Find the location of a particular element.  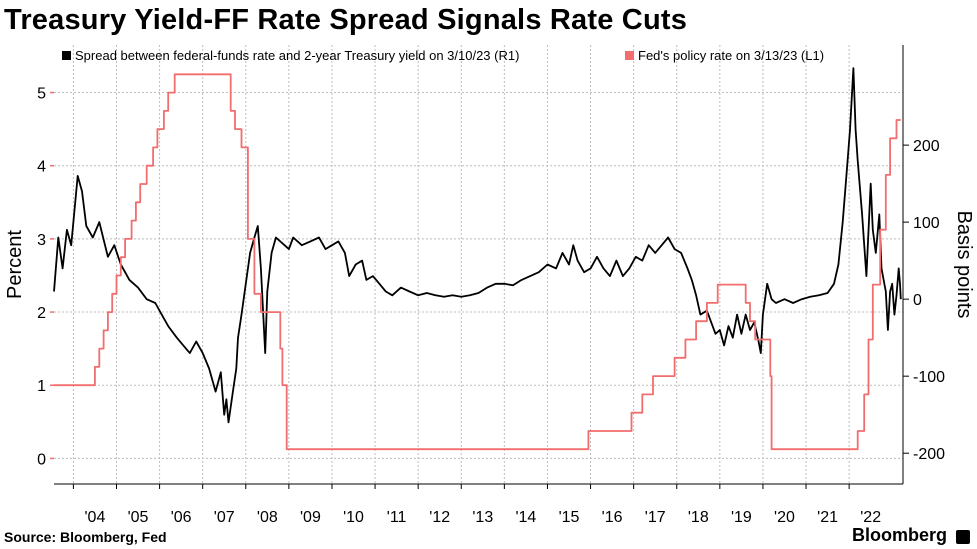

right-tick-label: 0 is located at coordinates (917, 300).